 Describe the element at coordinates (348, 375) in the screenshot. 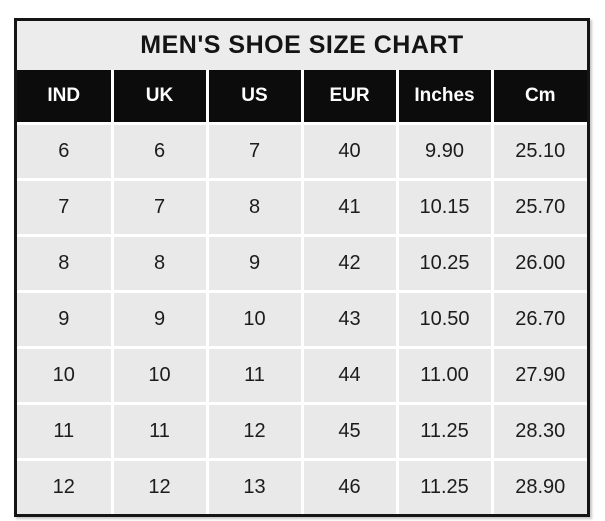

I see `cell-eur: 44` at that location.